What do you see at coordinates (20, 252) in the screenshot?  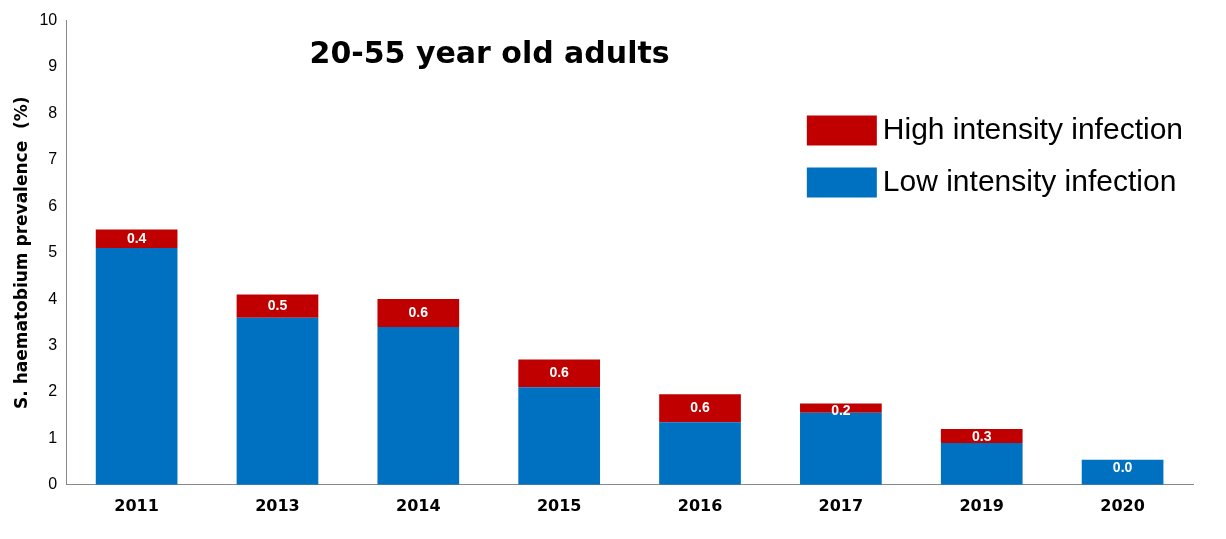 I see `y-axis-title: S. haematobium prevalence (%)` at bounding box center [20, 252].